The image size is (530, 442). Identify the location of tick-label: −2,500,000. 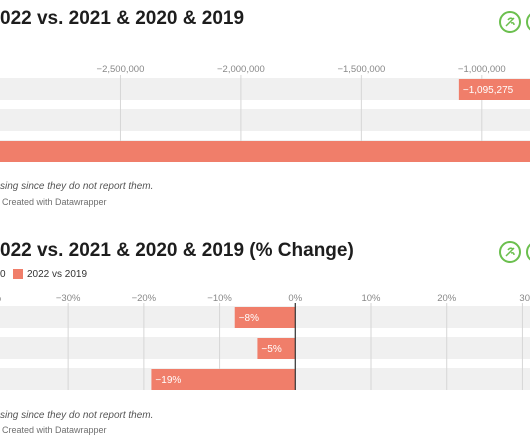
(121, 69).